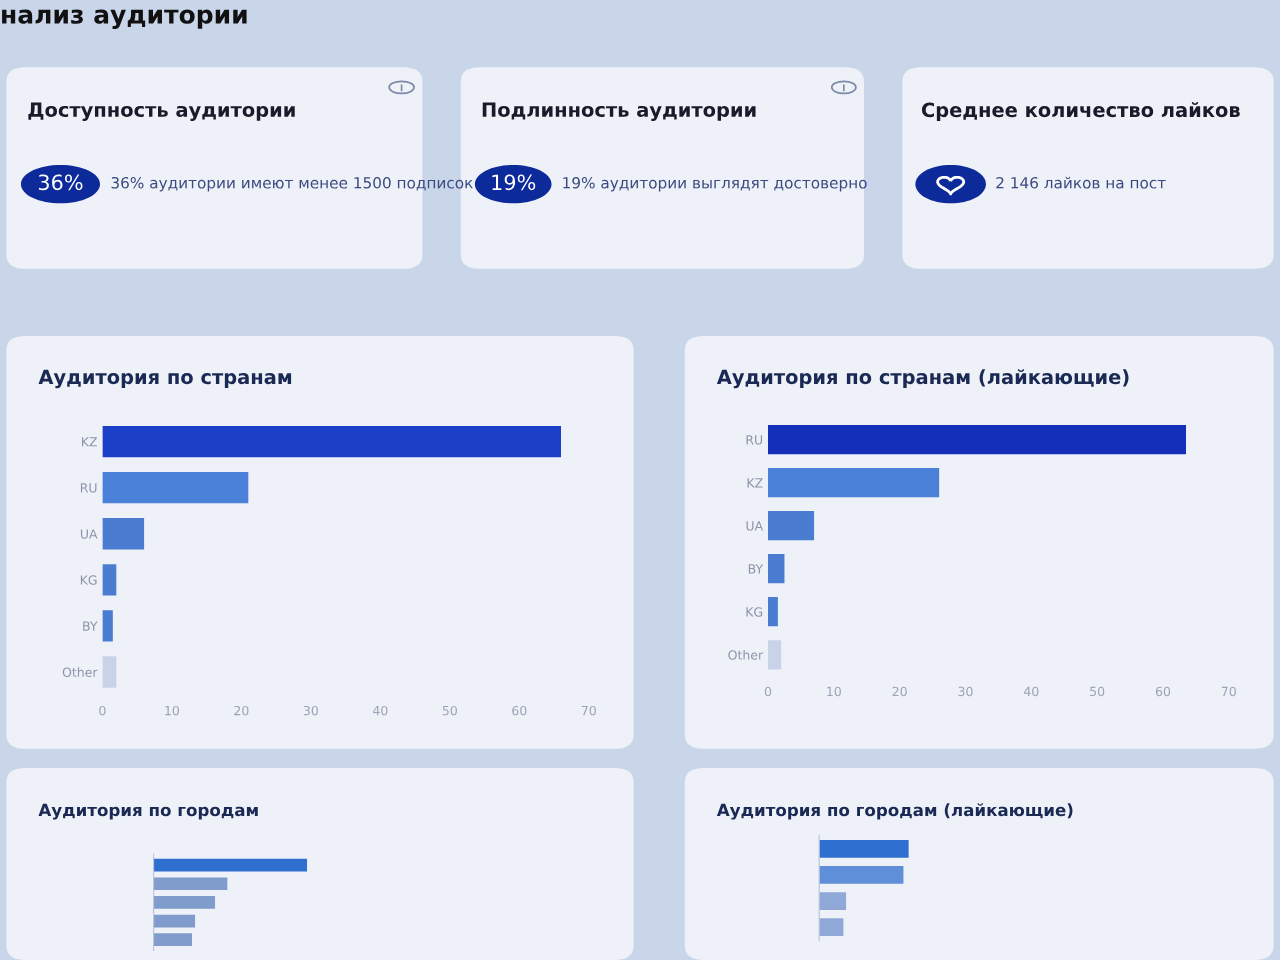 The height and width of the screenshot is (960, 1280). Describe the element at coordinates (292, 184) in the screenshot. I see `text: 36% аудитории имеют менее 1500 подписок` at that location.